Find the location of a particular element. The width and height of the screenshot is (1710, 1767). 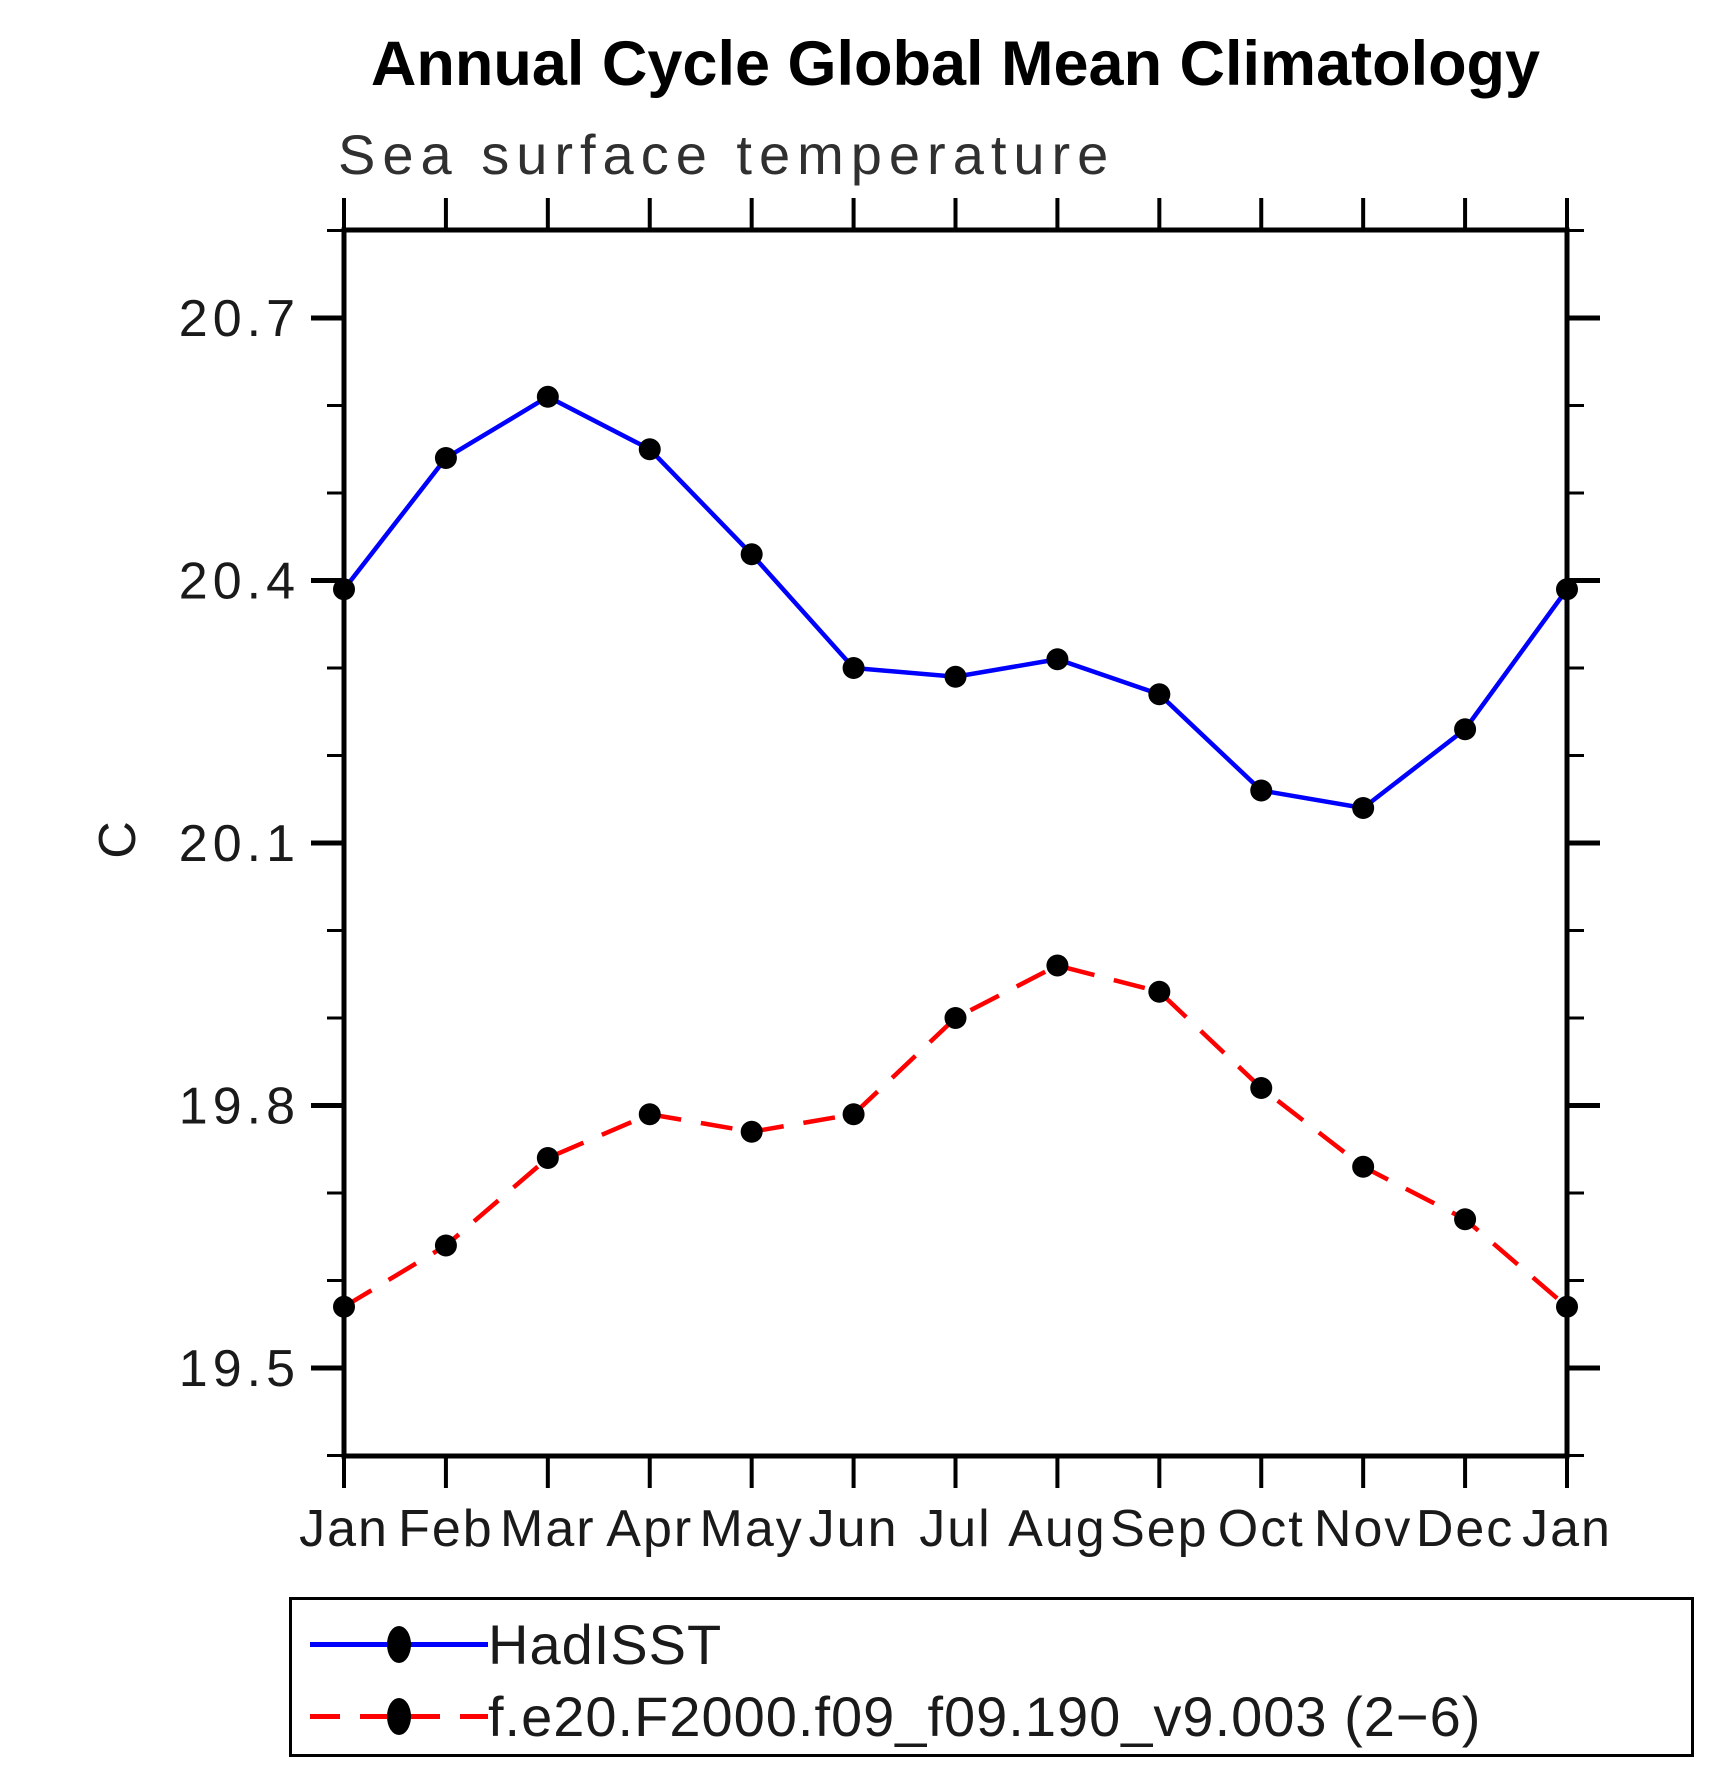

x-tick-label: May is located at coordinates (752, 1529).